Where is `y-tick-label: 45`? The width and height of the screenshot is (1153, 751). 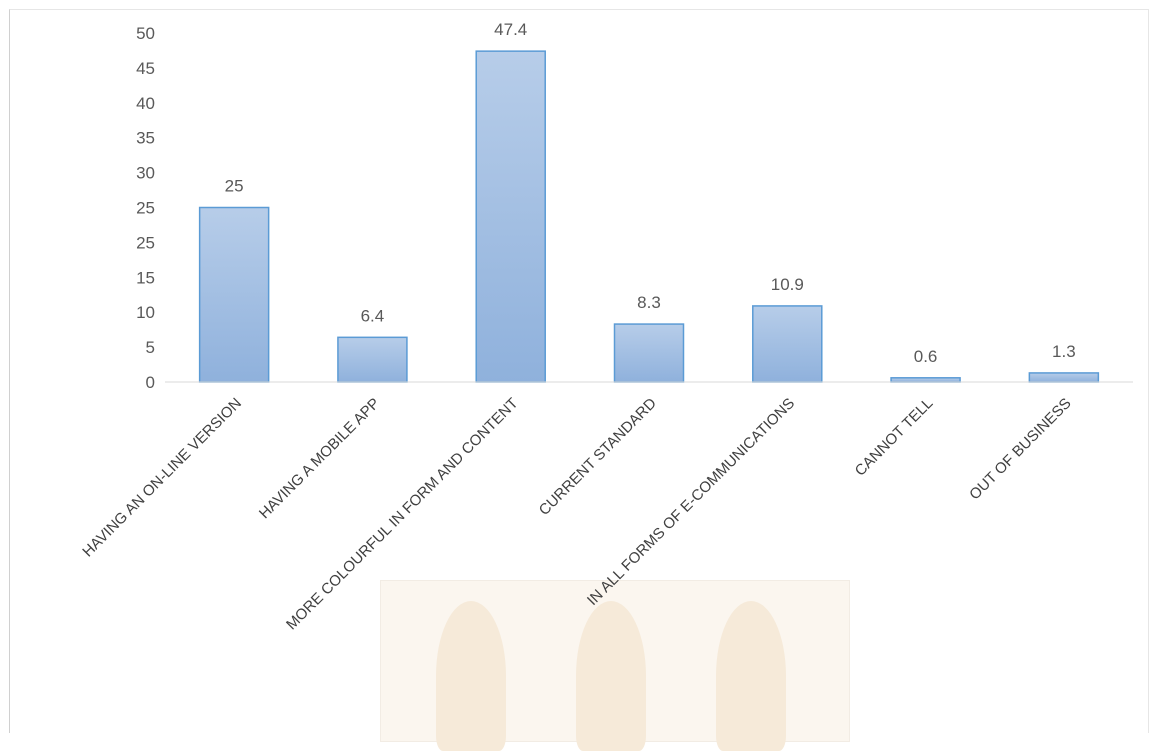 y-tick-label: 45 is located at coordinates (145, 68).